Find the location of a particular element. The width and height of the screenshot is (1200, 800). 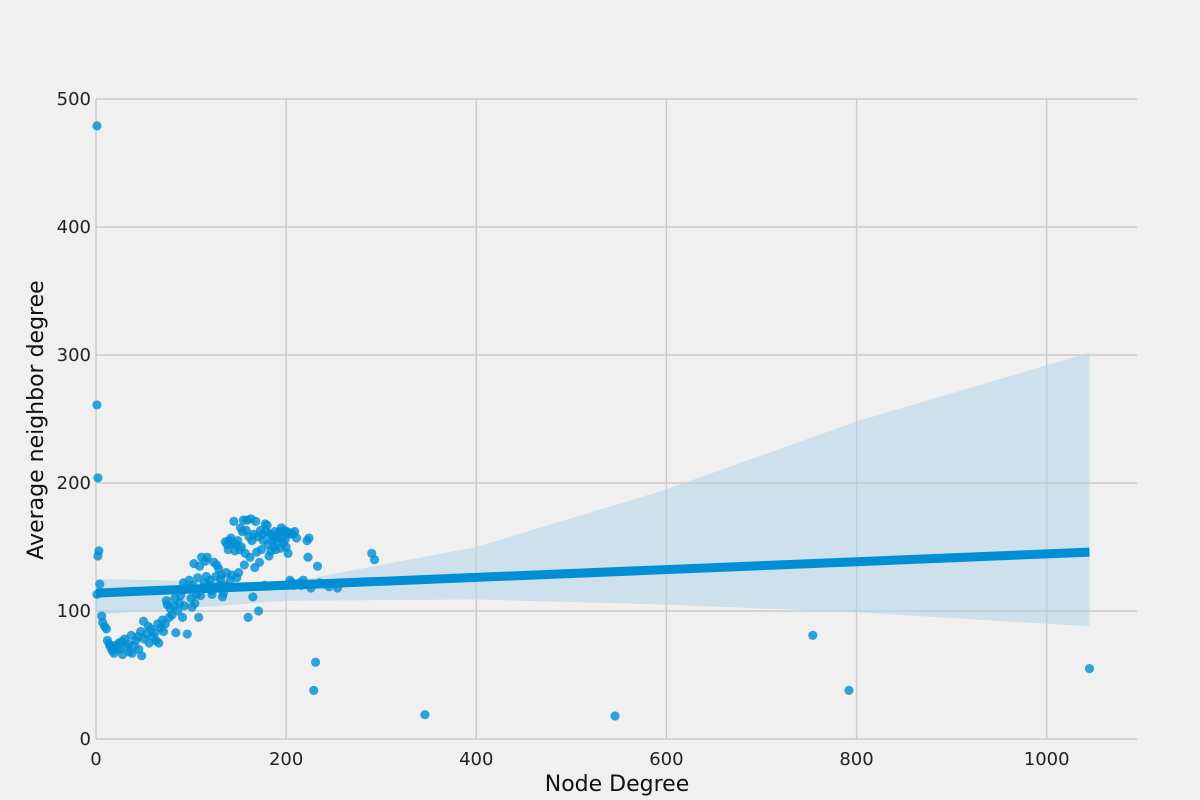

y-tick-label: 200 is located at coordinates (74, 483).